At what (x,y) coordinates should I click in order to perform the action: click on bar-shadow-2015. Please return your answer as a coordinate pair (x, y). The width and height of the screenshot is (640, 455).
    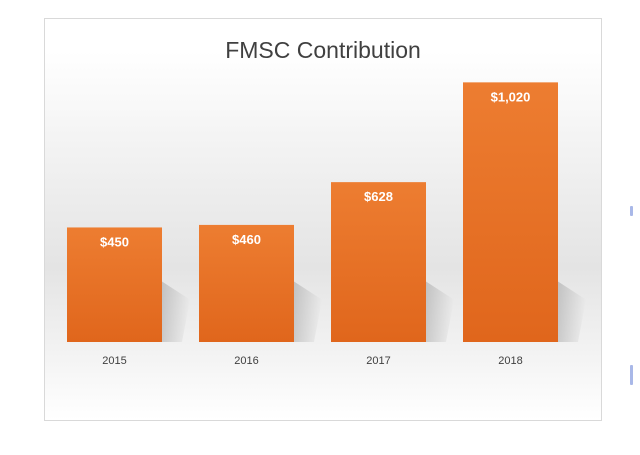
    Looking at the image, I should click on (176, 311).